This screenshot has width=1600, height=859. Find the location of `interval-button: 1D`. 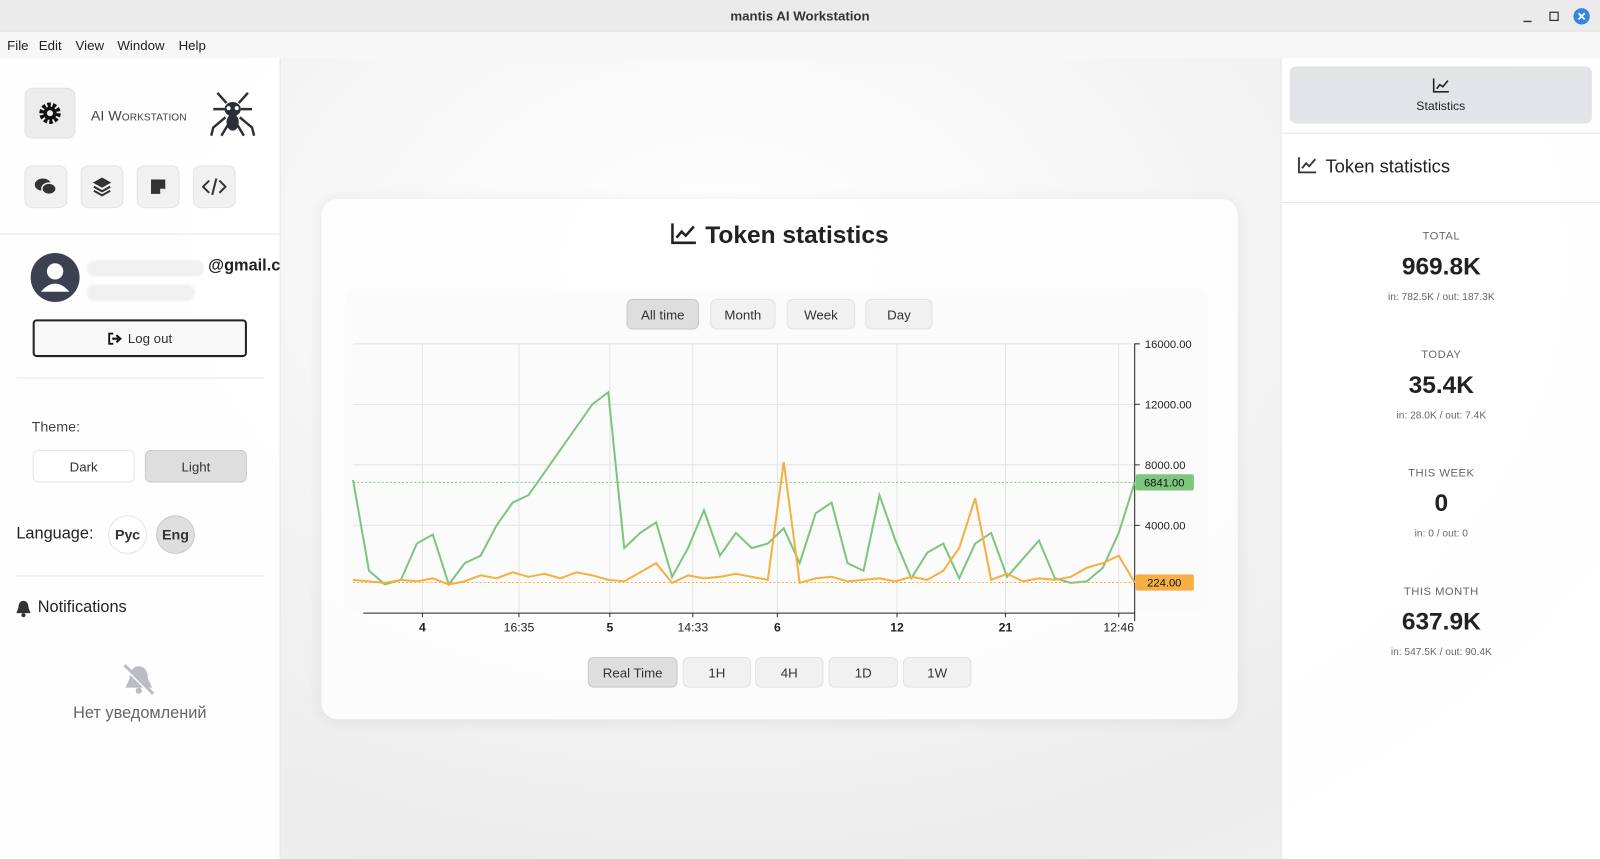

interval-button: 1D is located at coordinates (863, 672).